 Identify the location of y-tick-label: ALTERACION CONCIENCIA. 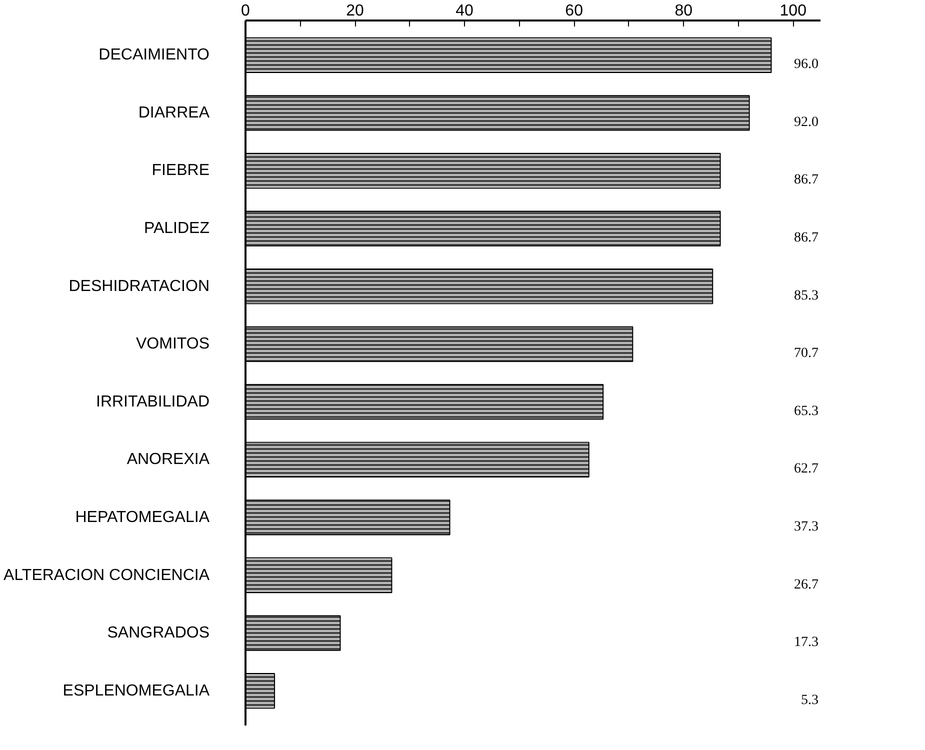
(107, 575).